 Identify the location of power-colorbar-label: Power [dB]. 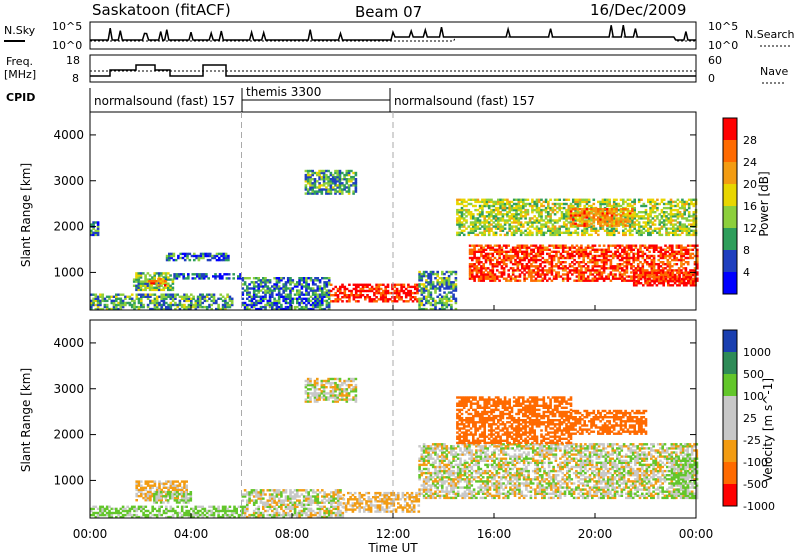
(764, 203).